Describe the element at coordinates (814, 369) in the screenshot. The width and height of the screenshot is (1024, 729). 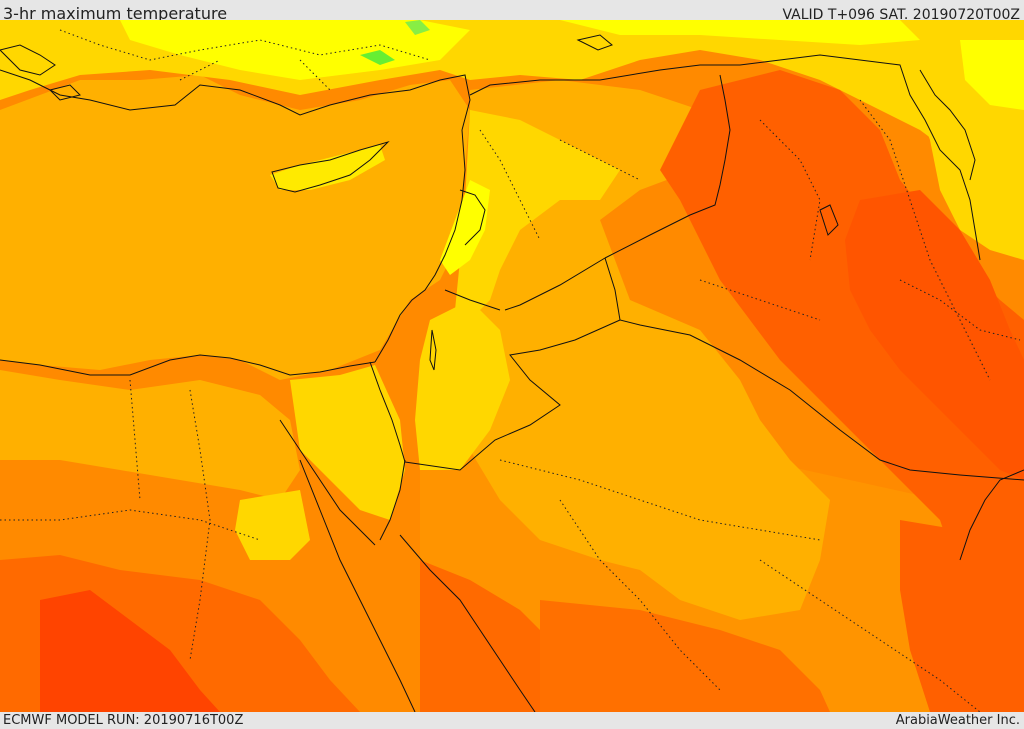
I see `border-iraq-saudi` at that location.